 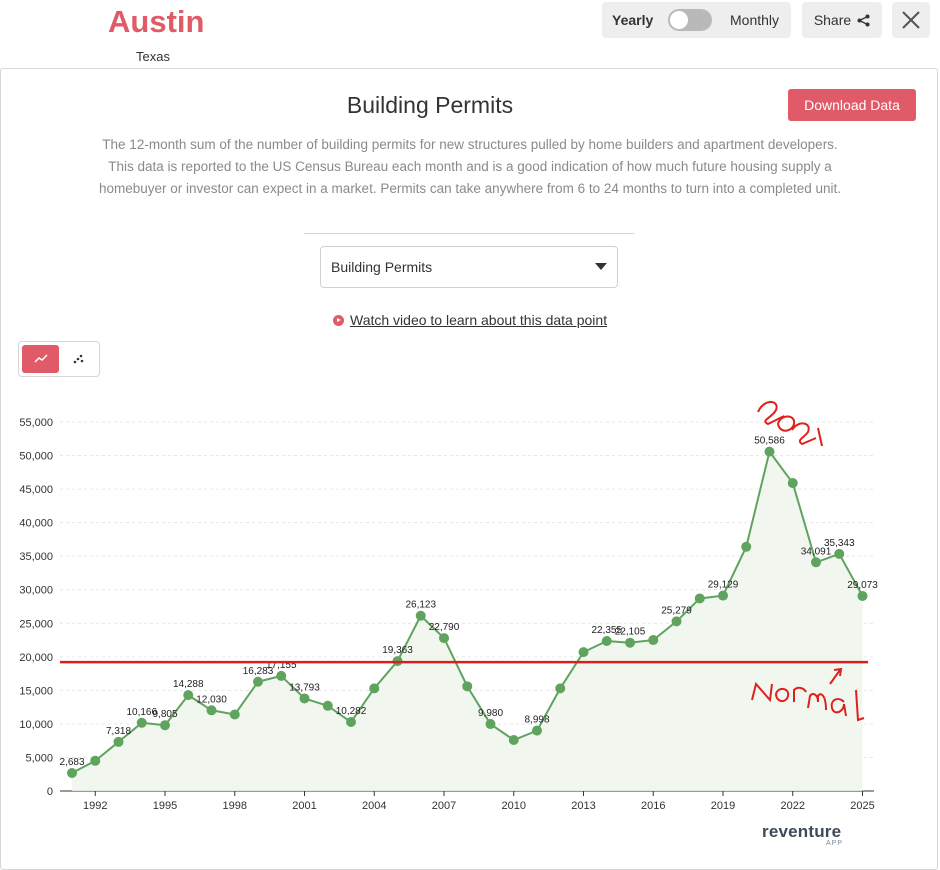 I want to click on share-icon, so click(x=863, y=20).